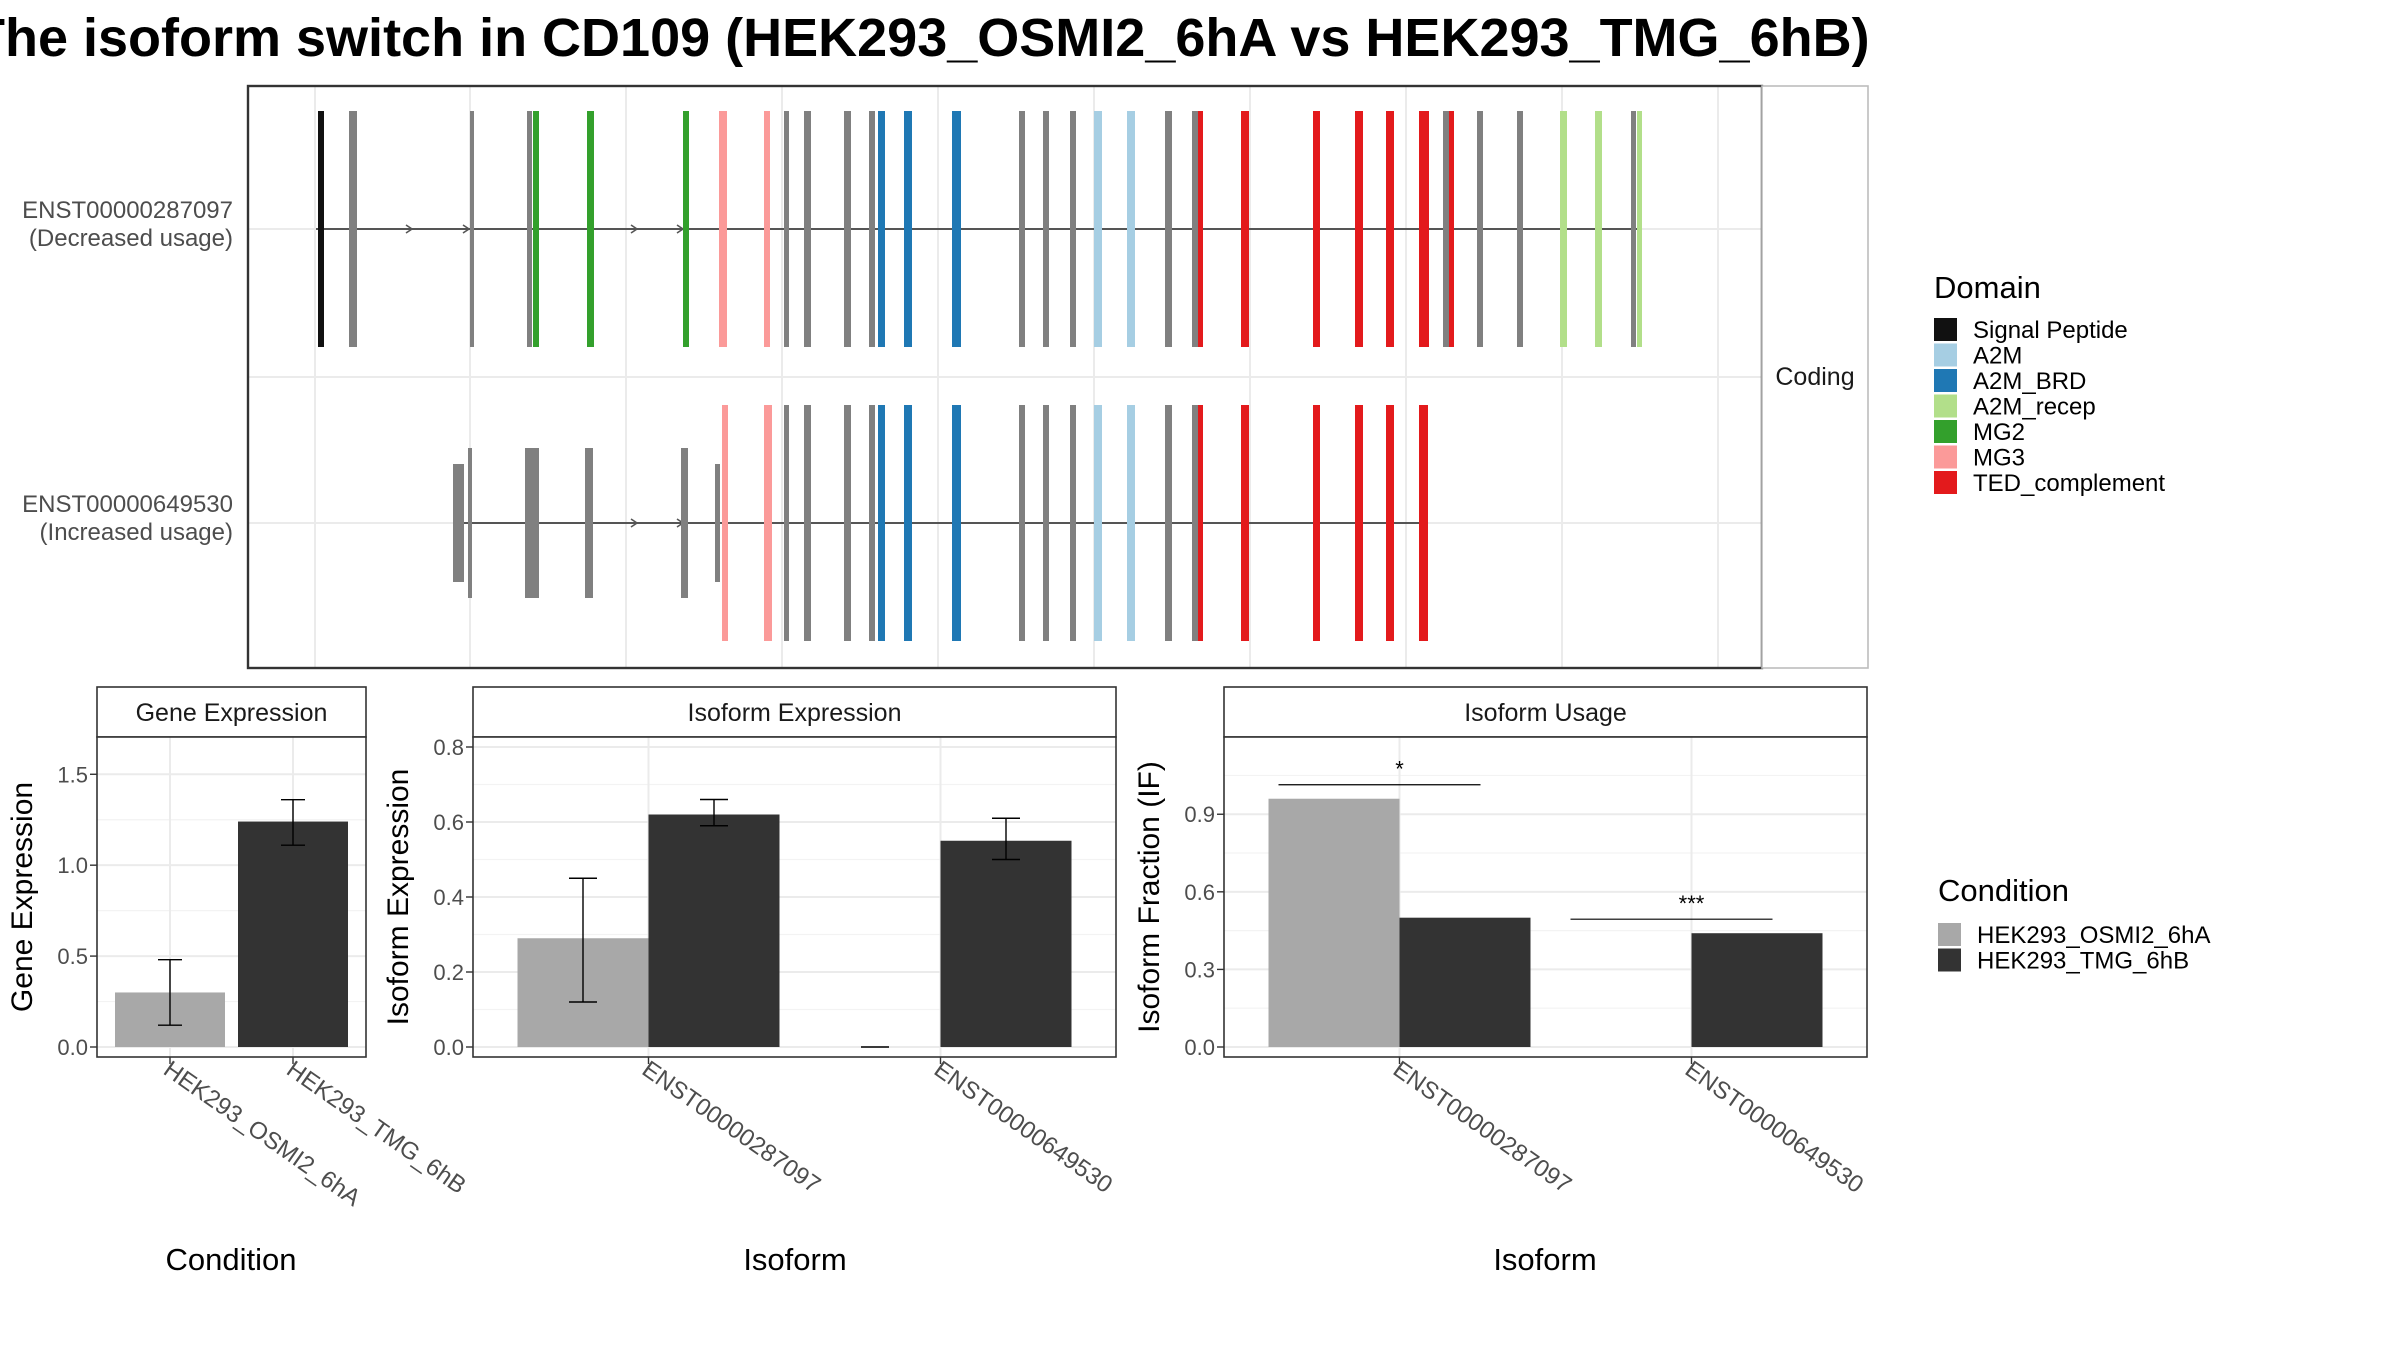 Image resolution: width=2400 pixels, height=1350 pixels. I want to click on domain-legend-label: A2M_recep, so click(2034, 407).